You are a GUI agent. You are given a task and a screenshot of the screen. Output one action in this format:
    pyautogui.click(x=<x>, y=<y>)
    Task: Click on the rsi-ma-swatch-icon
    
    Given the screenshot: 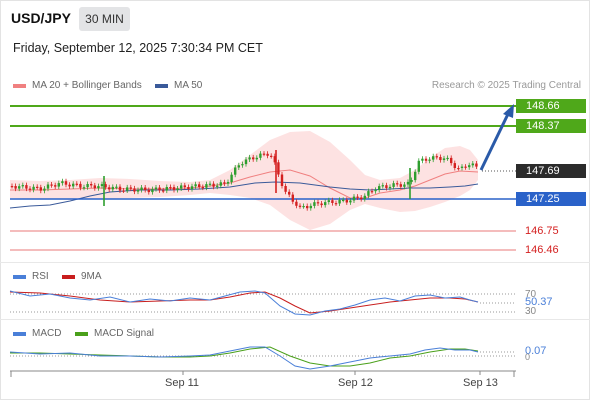 What is the action you would take?
    pyautogui.click(x=68, y=276)
    